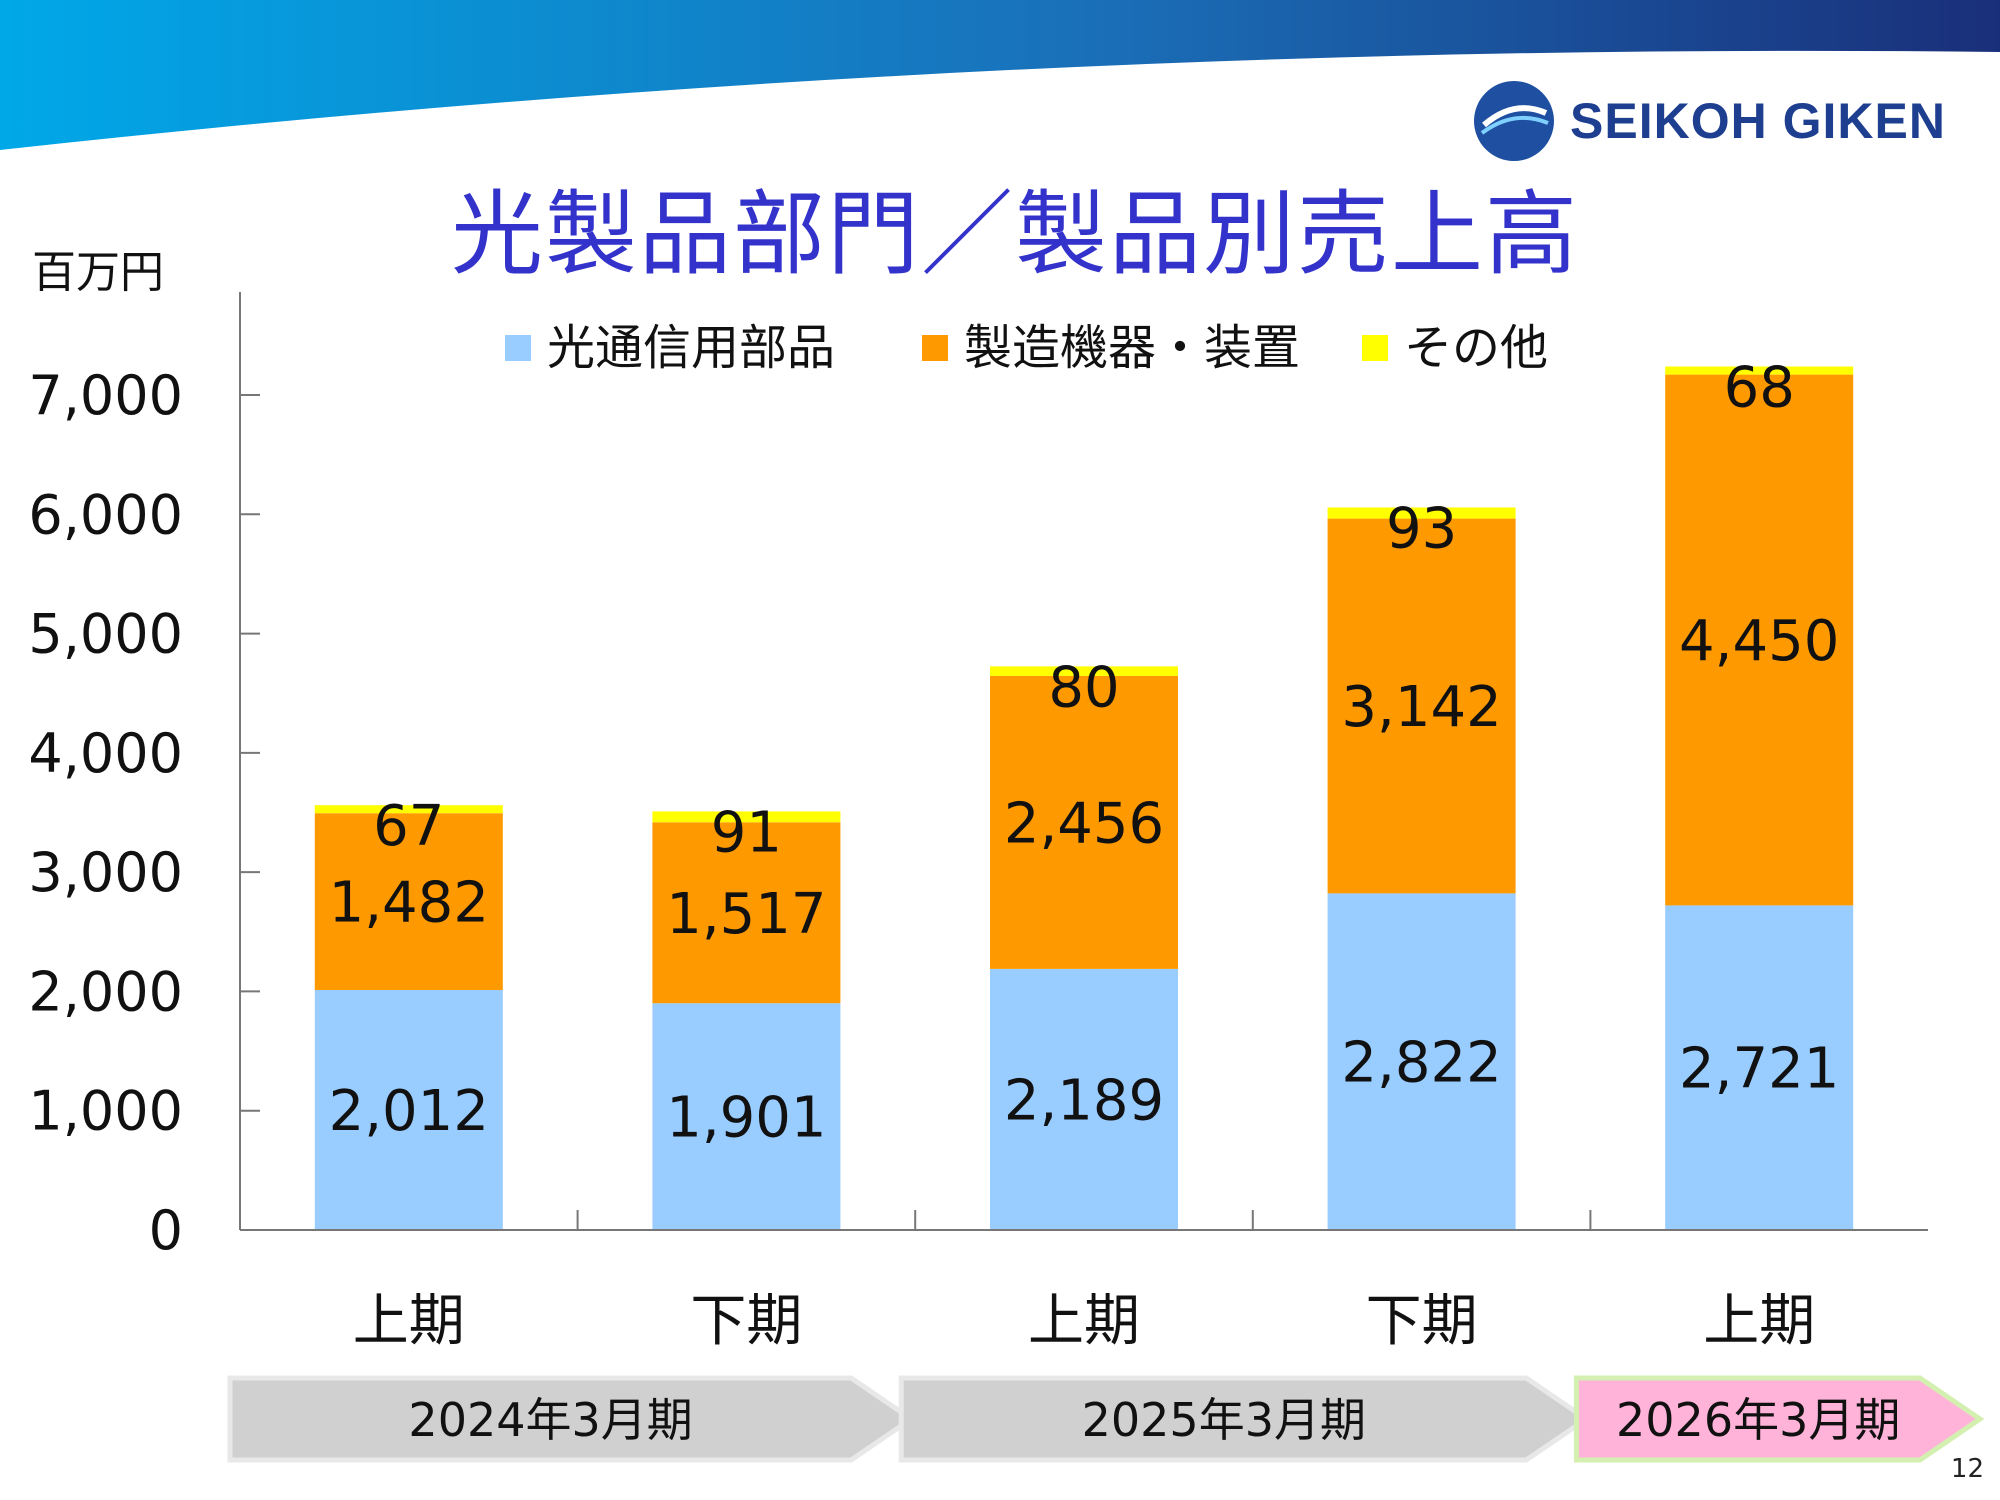 The height and width of the screenshot is (1500, 2000). What do you see at coordinates (1421, 528) in the screenshot?
I see `data-label-other: 93` at bounding box center [1421, 528].